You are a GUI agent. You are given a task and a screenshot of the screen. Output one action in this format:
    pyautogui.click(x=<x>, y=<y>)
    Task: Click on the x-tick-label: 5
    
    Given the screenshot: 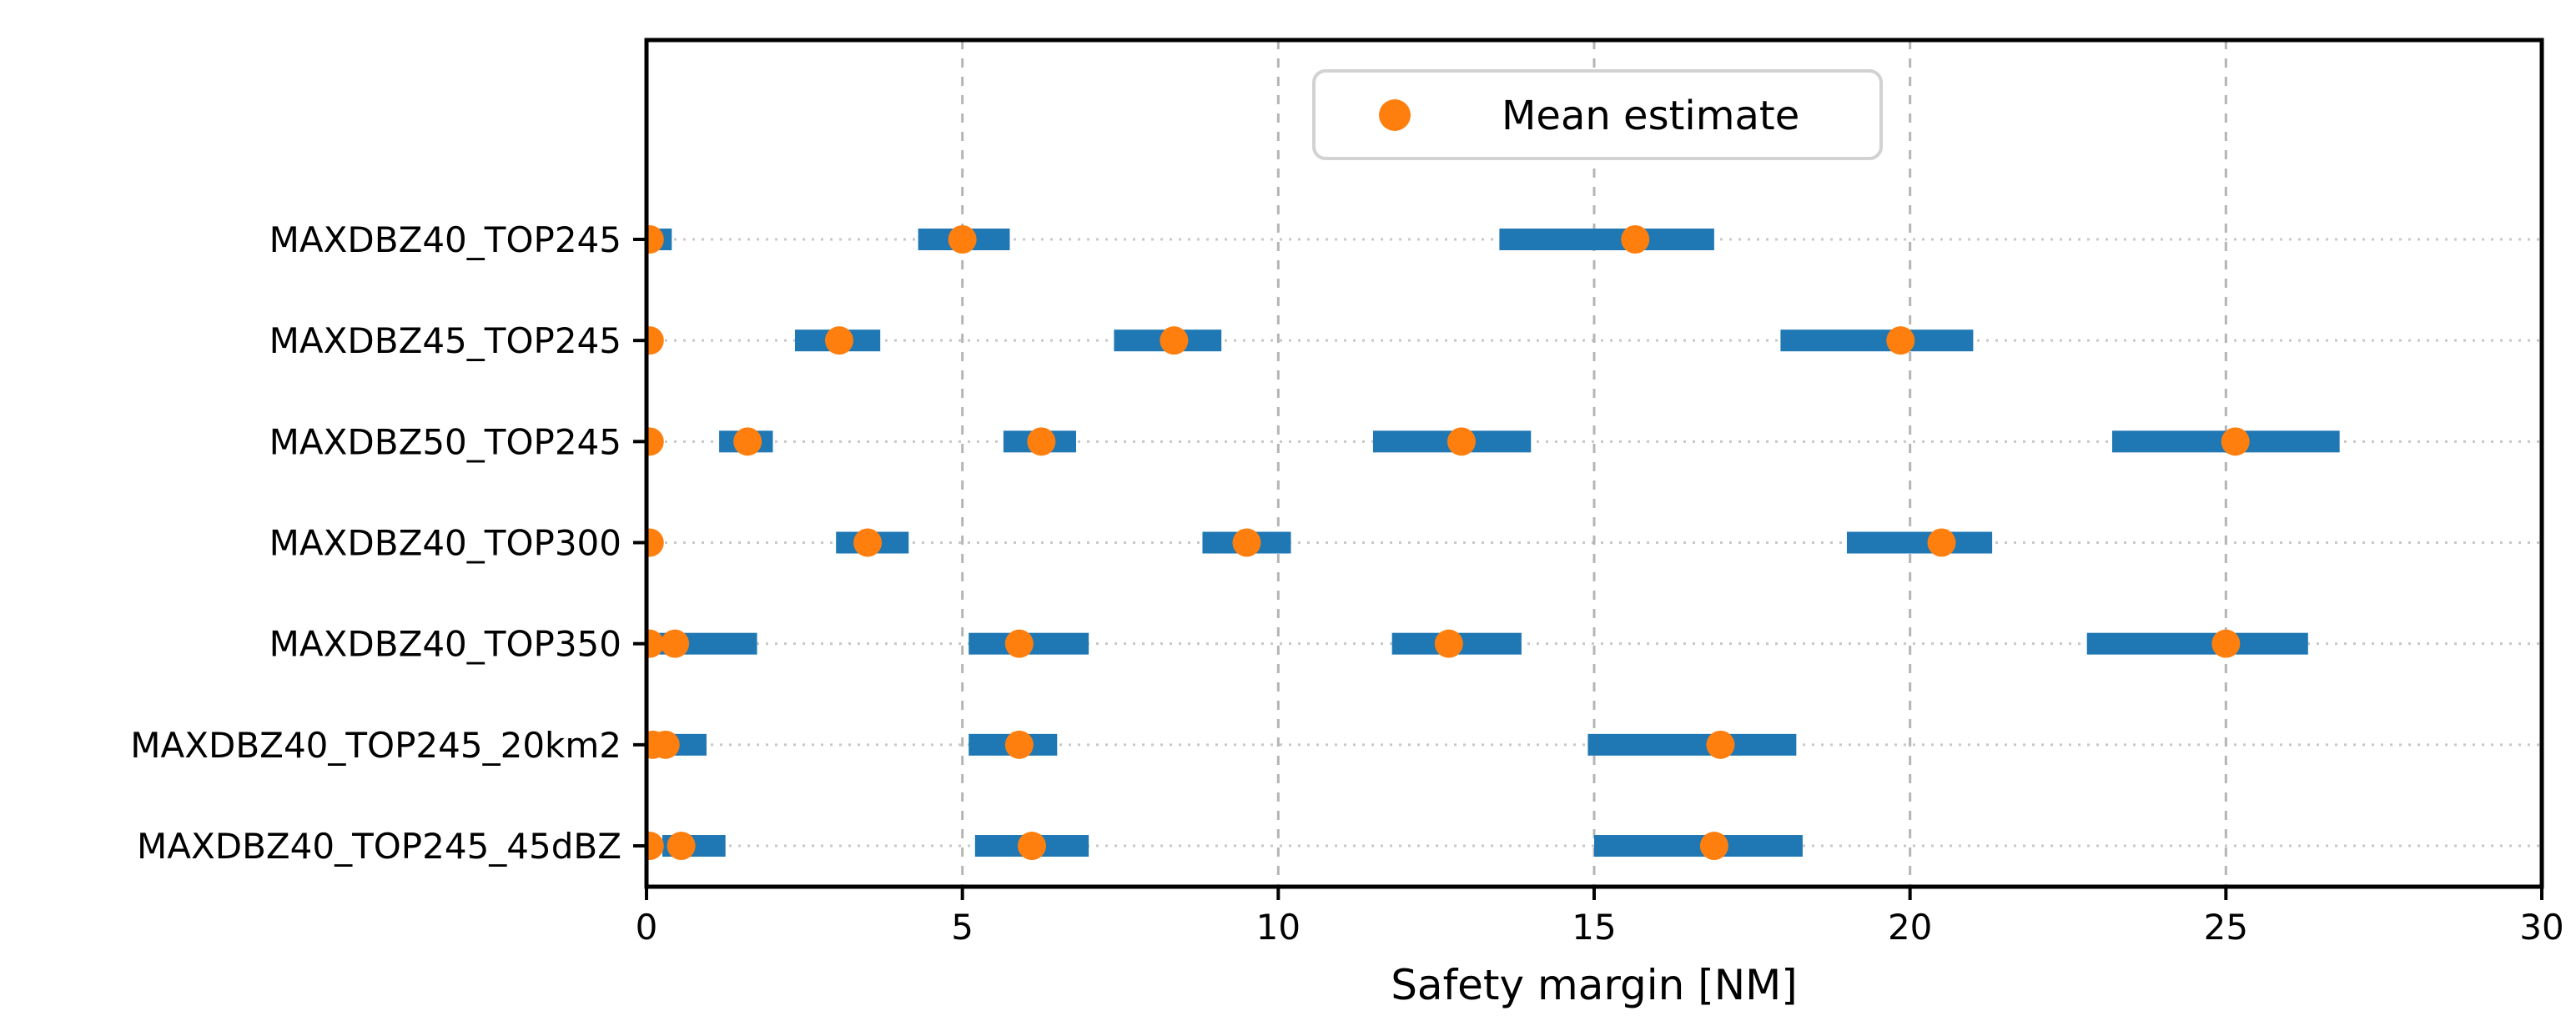 What is the action you would take?
    pyautogui.click(x=962, y=927)
    